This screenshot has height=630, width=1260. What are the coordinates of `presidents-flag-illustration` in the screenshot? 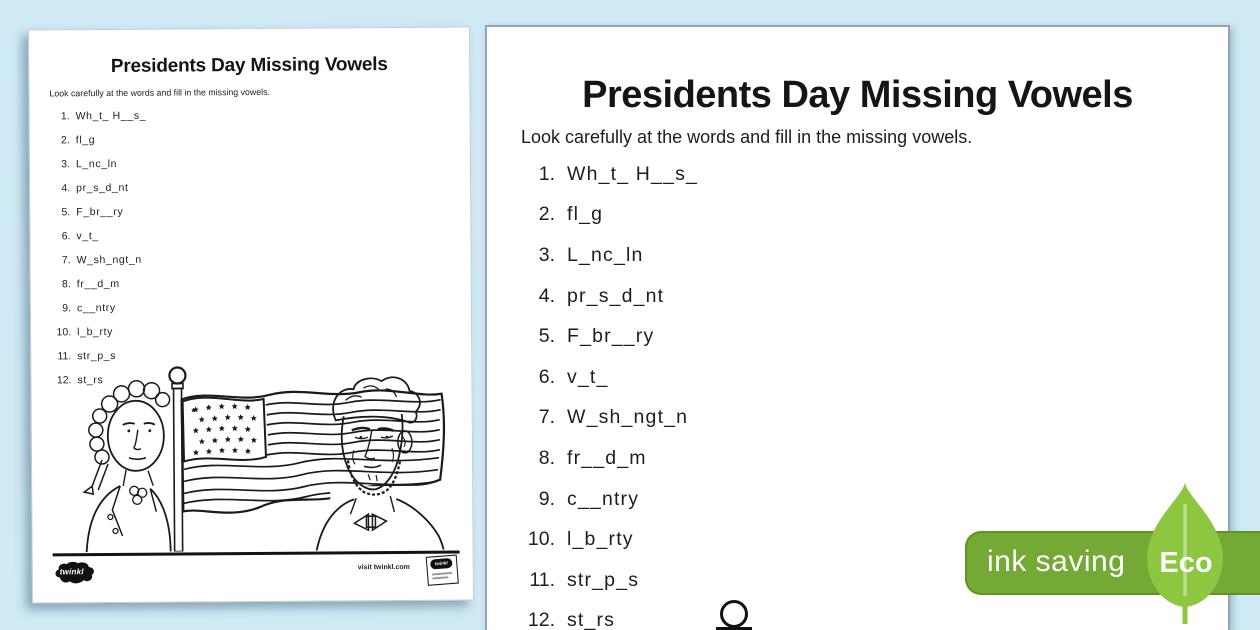 It's located at (265, 459).